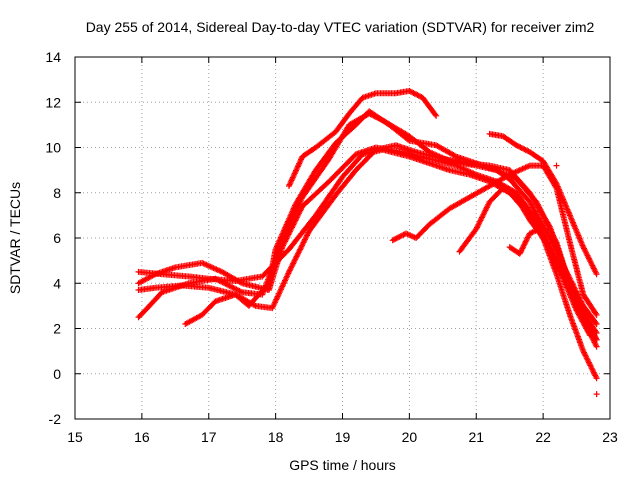  Describe the element at coordinates (209, 437) in the screenshot. I see `x-tick-label: 17` at that location.